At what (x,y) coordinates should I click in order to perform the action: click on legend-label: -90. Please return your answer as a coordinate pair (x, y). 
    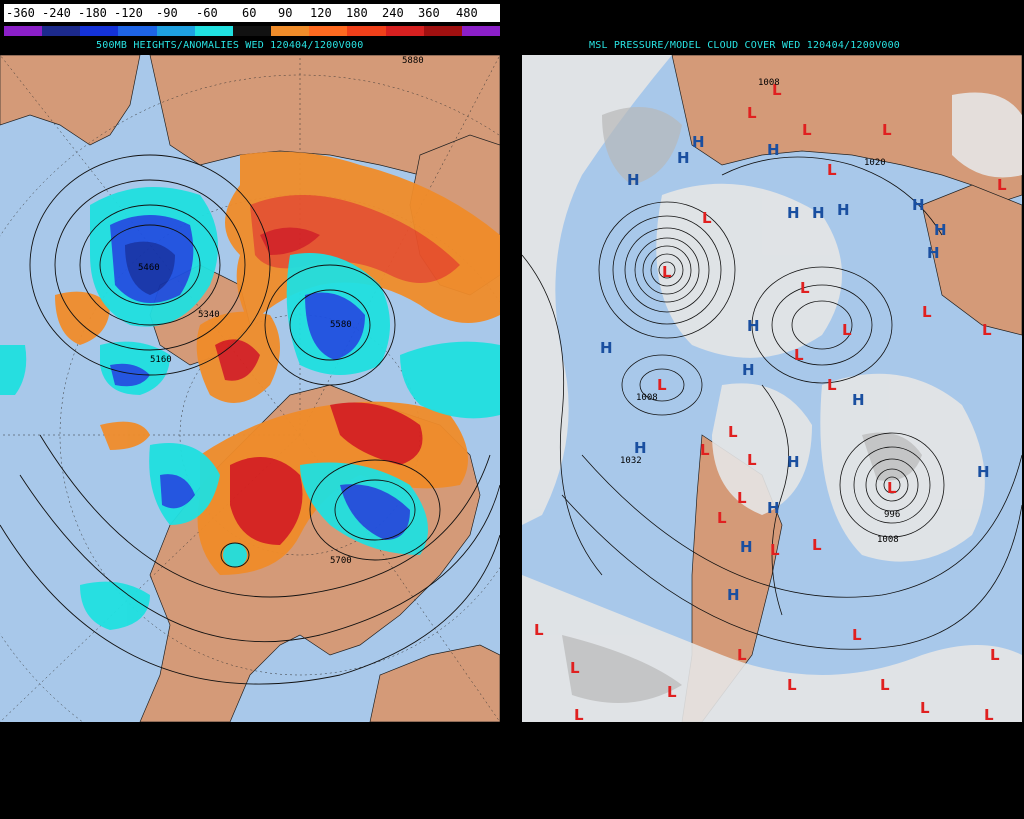
    Looking at the image, I should click on (167, 13).